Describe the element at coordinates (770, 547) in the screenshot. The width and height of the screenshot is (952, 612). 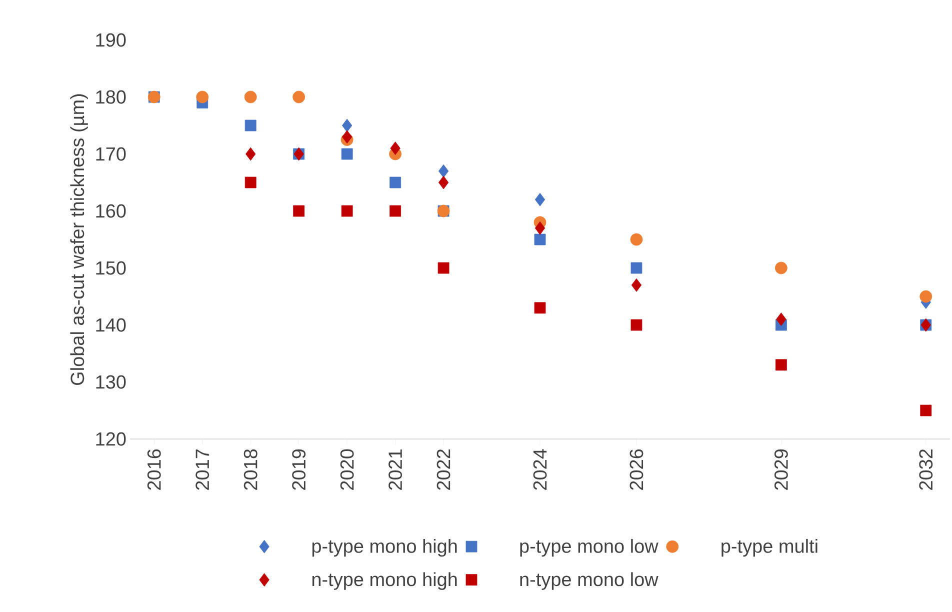
I see `legend-label: p-type multi` at that location.